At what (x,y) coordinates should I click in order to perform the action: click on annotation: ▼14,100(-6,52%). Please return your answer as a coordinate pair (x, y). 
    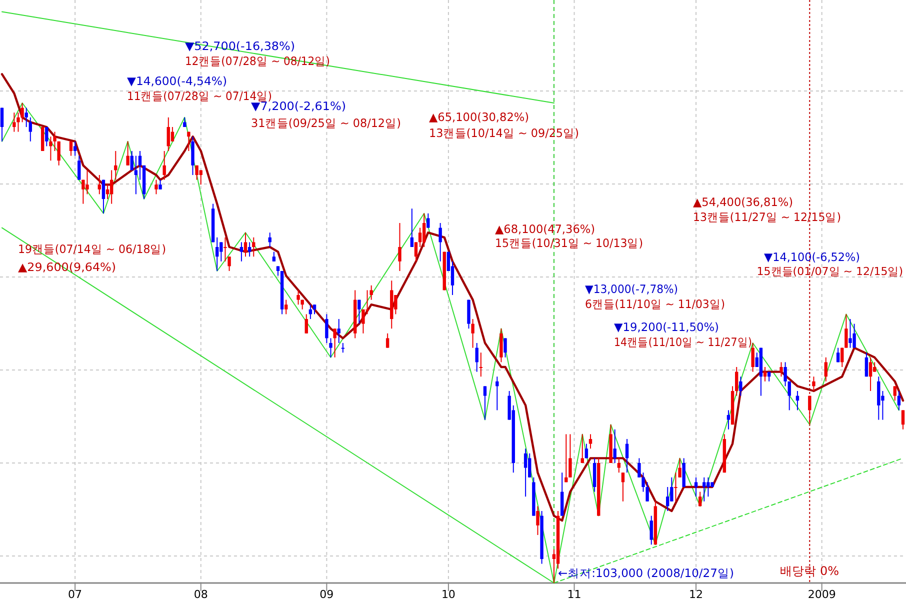
    Looking at the image, I should click on (813, 257).